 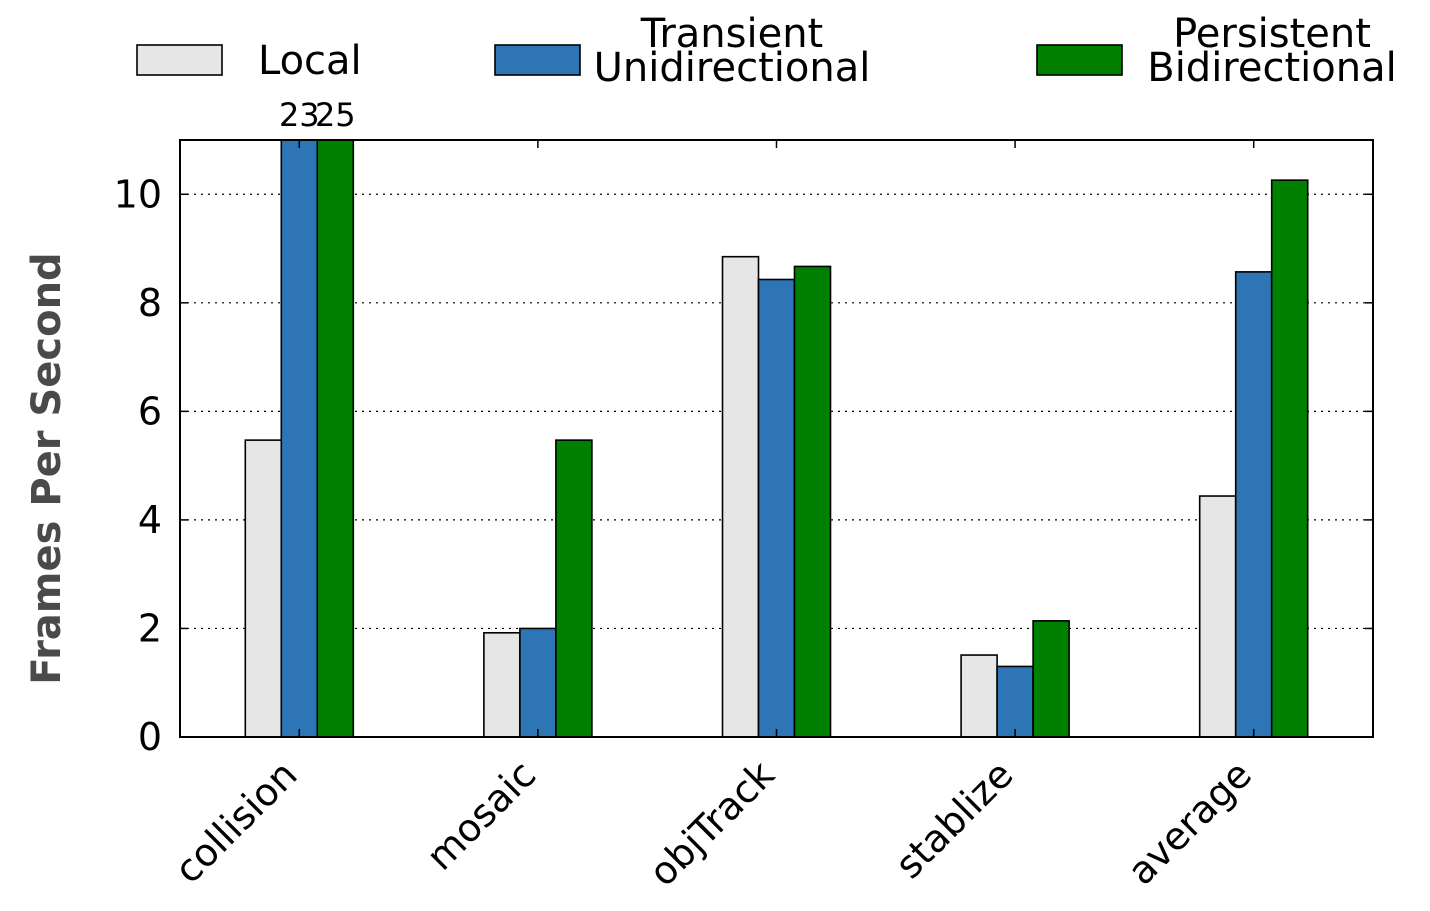 What do you see at coordinates (236, 822) in the screenshot?
I see `x-tick-label: collision` at bounding box center [236, 822].